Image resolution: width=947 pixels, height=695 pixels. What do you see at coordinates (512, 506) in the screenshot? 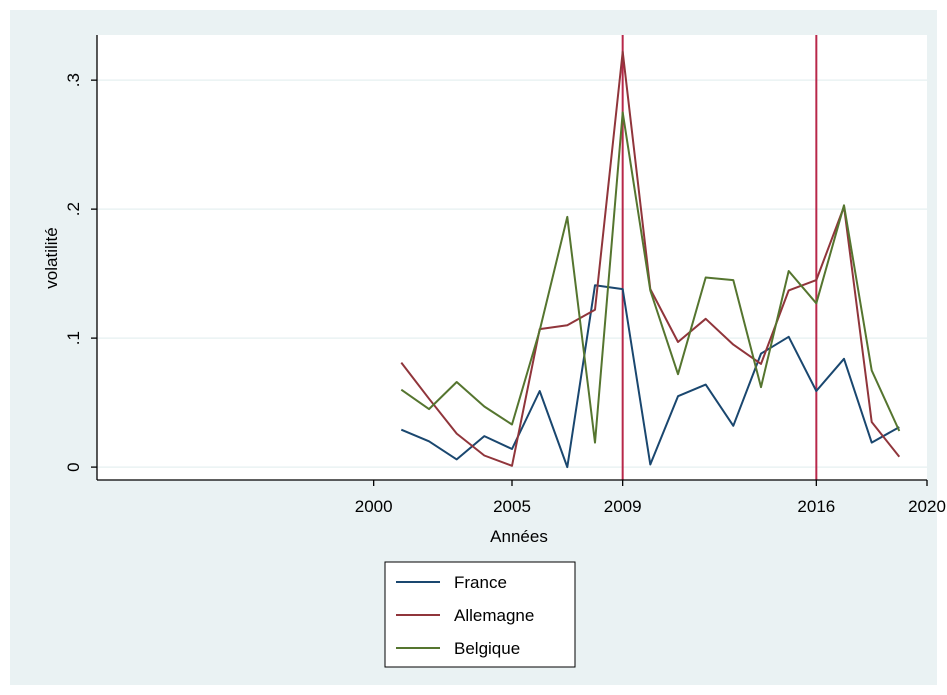
I see `x-tick-label-2005: 2005` at bounding box center [512, 506].